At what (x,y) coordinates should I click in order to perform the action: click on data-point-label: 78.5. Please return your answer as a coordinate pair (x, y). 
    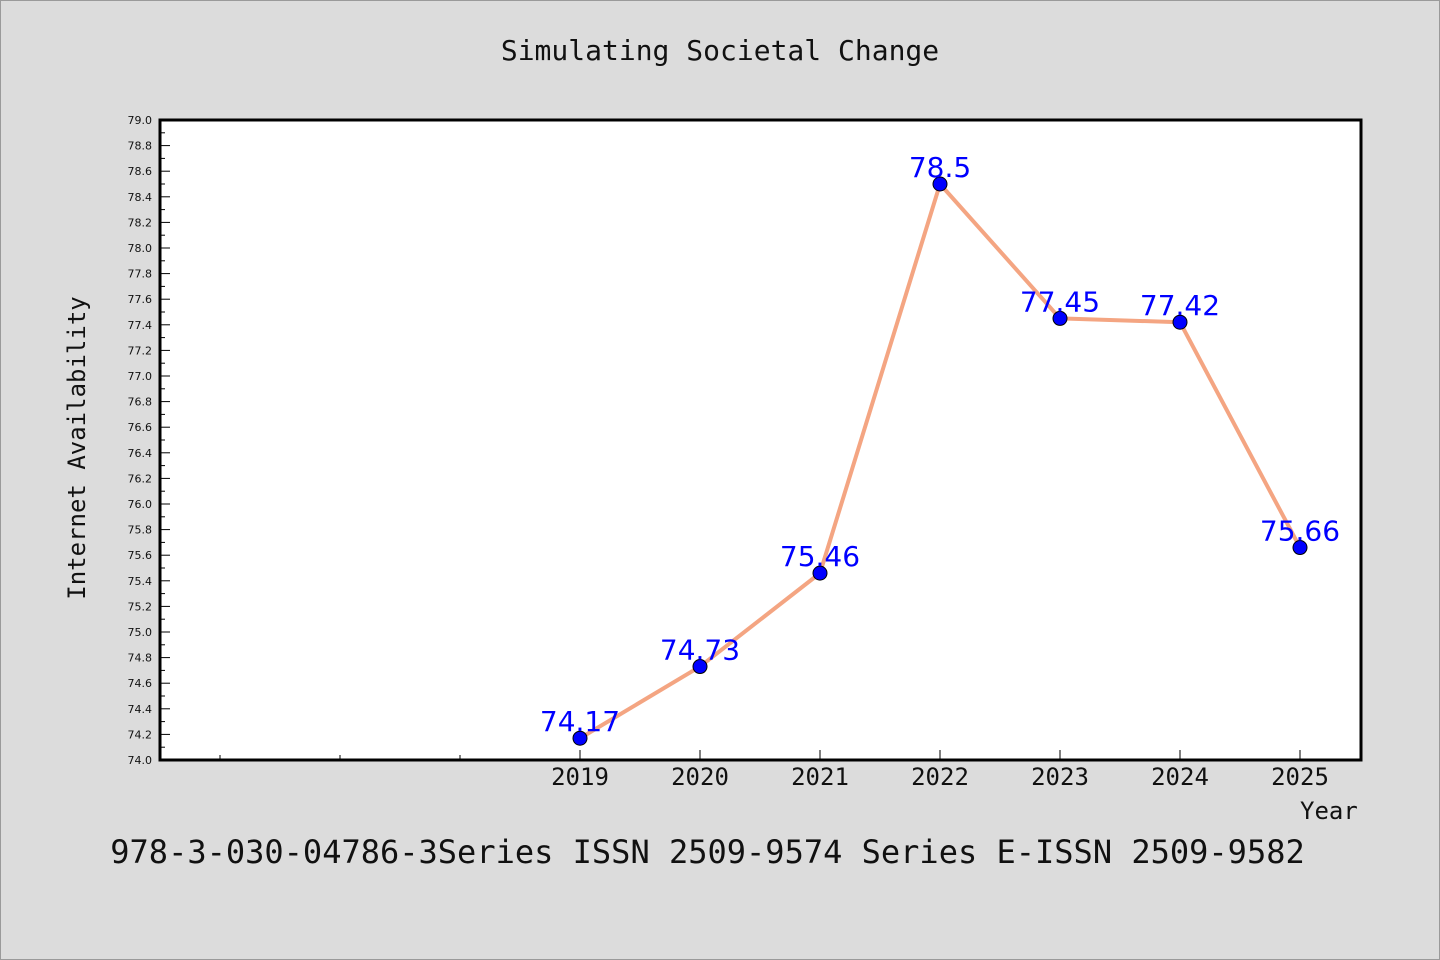
    Looking at the image, I should click on (940, 167).